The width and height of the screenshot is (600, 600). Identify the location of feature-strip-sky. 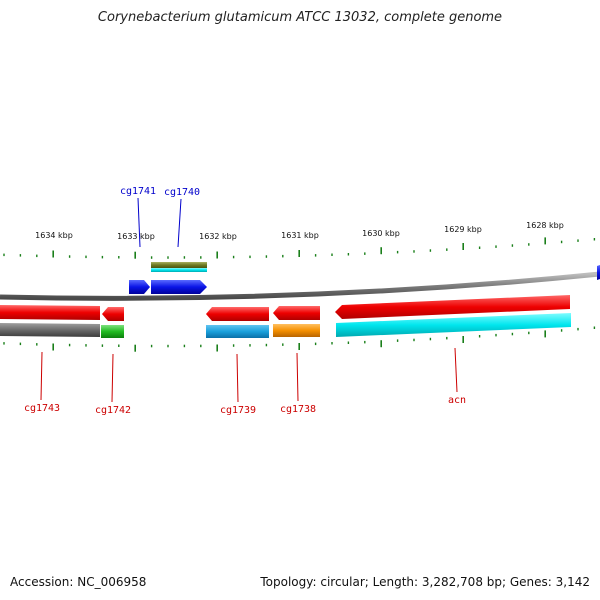
(237, 331).